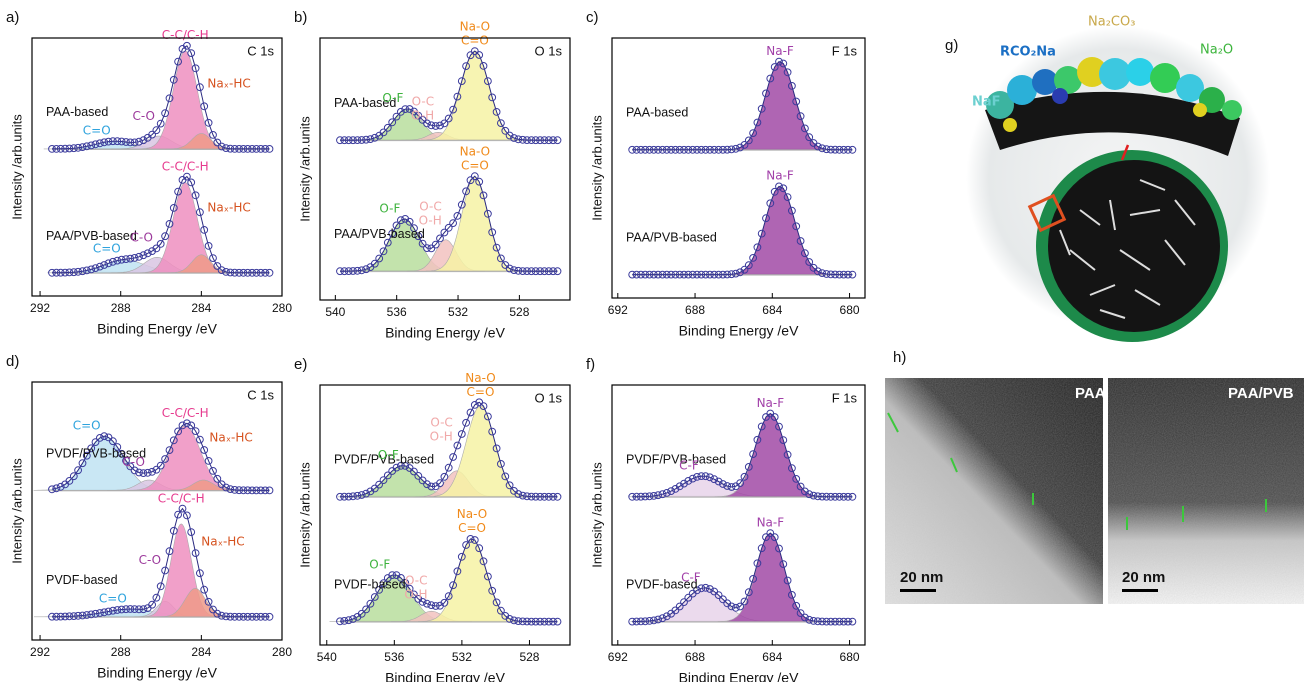 The height and width of the screenshot is (682, 1304). Describe the element at coordinates (1216, 50) in the screenshot. I see `layer-label: Na₂O` at that location.